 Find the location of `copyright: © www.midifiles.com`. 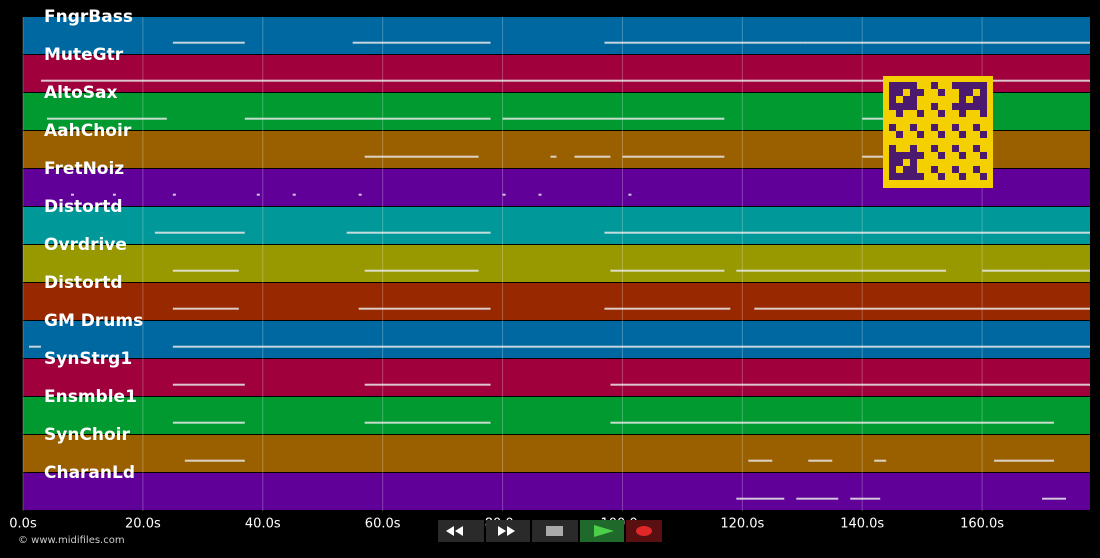

copyright: © www.midifiles.com is located at coordinates (71, 540).